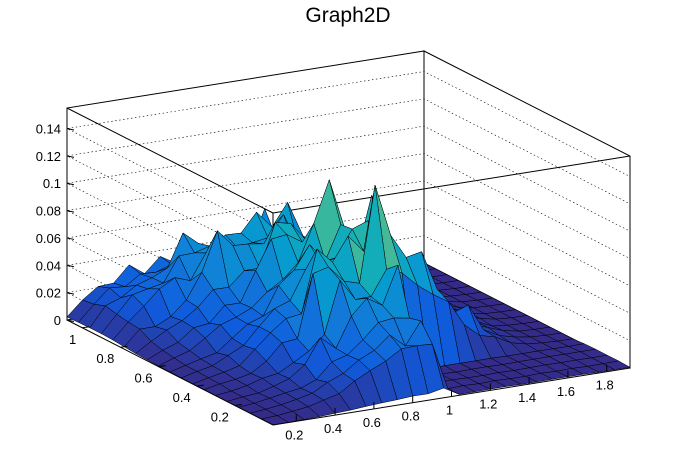 The width and height of the screenshot is (696, 472). I want to click on x-tick-label: 1.4, so click(527, 397).